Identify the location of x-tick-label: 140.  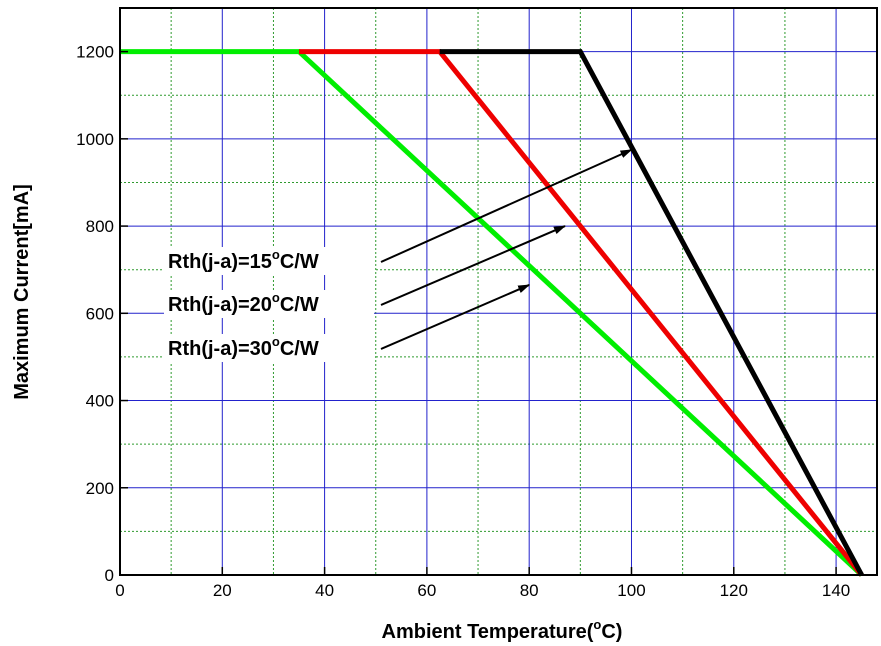
(836, 590).